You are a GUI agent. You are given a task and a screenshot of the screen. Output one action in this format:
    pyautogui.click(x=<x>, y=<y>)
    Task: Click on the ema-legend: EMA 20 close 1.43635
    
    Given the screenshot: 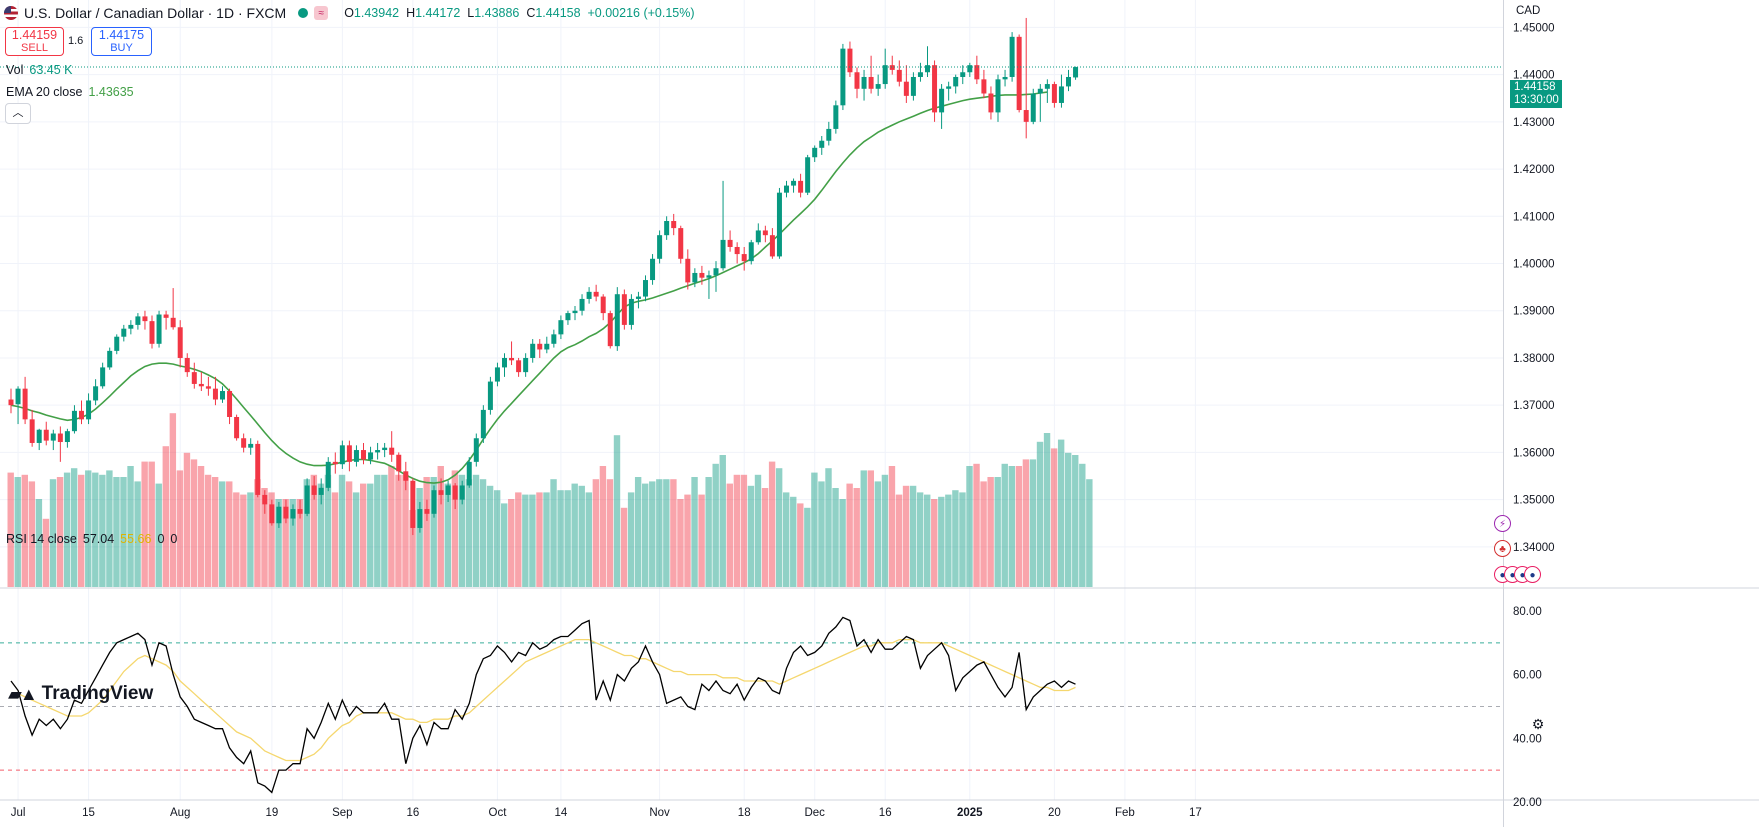 What is the action you would take?
    pyautogui.click(x=70, y=92)
    